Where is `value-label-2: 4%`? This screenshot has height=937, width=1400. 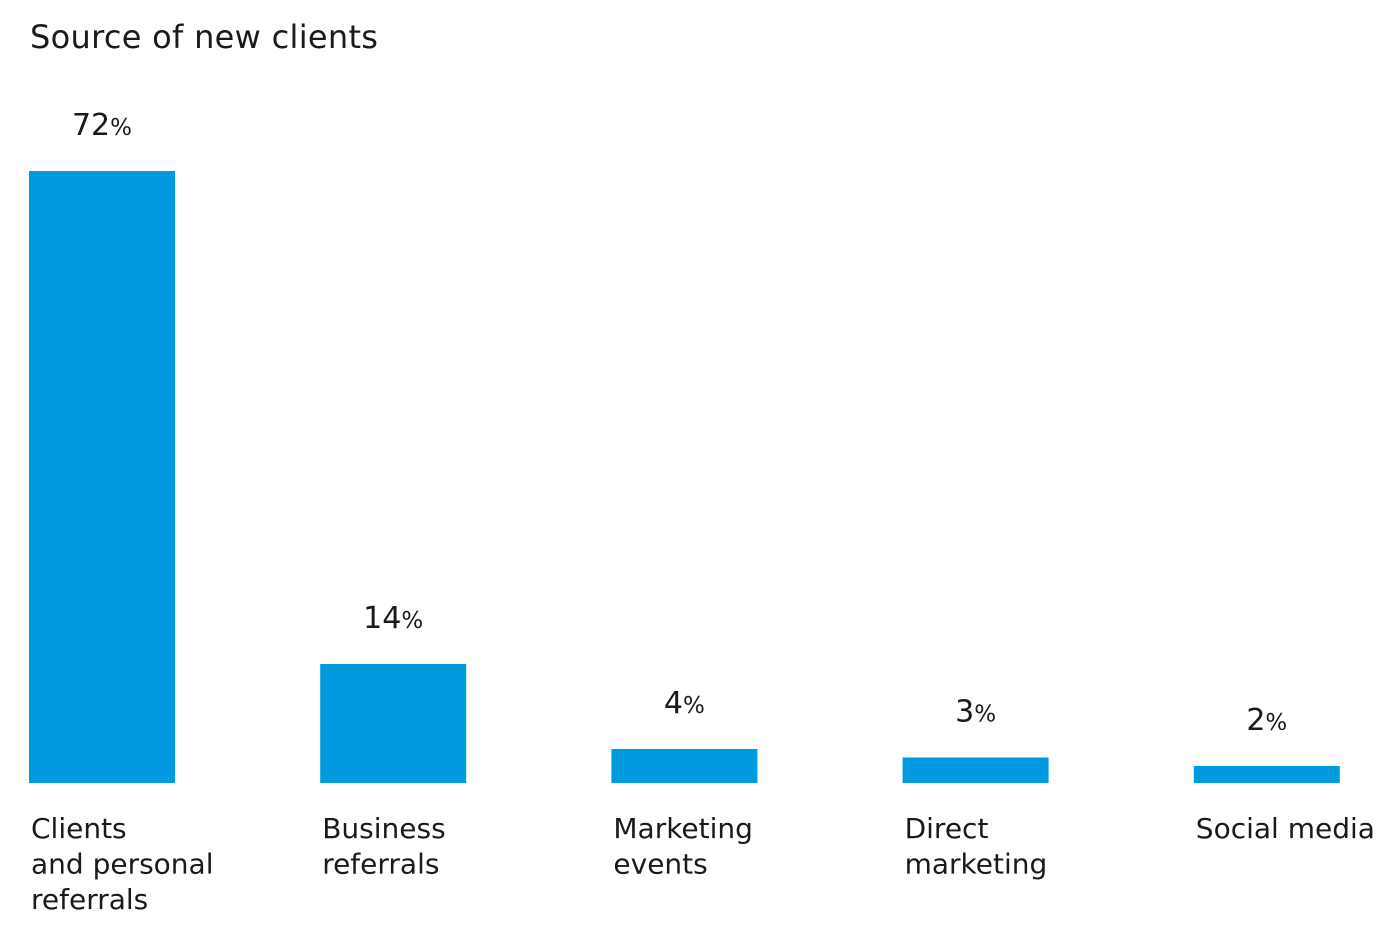
value-label-2: 4% is located at coordinates (684, 703).